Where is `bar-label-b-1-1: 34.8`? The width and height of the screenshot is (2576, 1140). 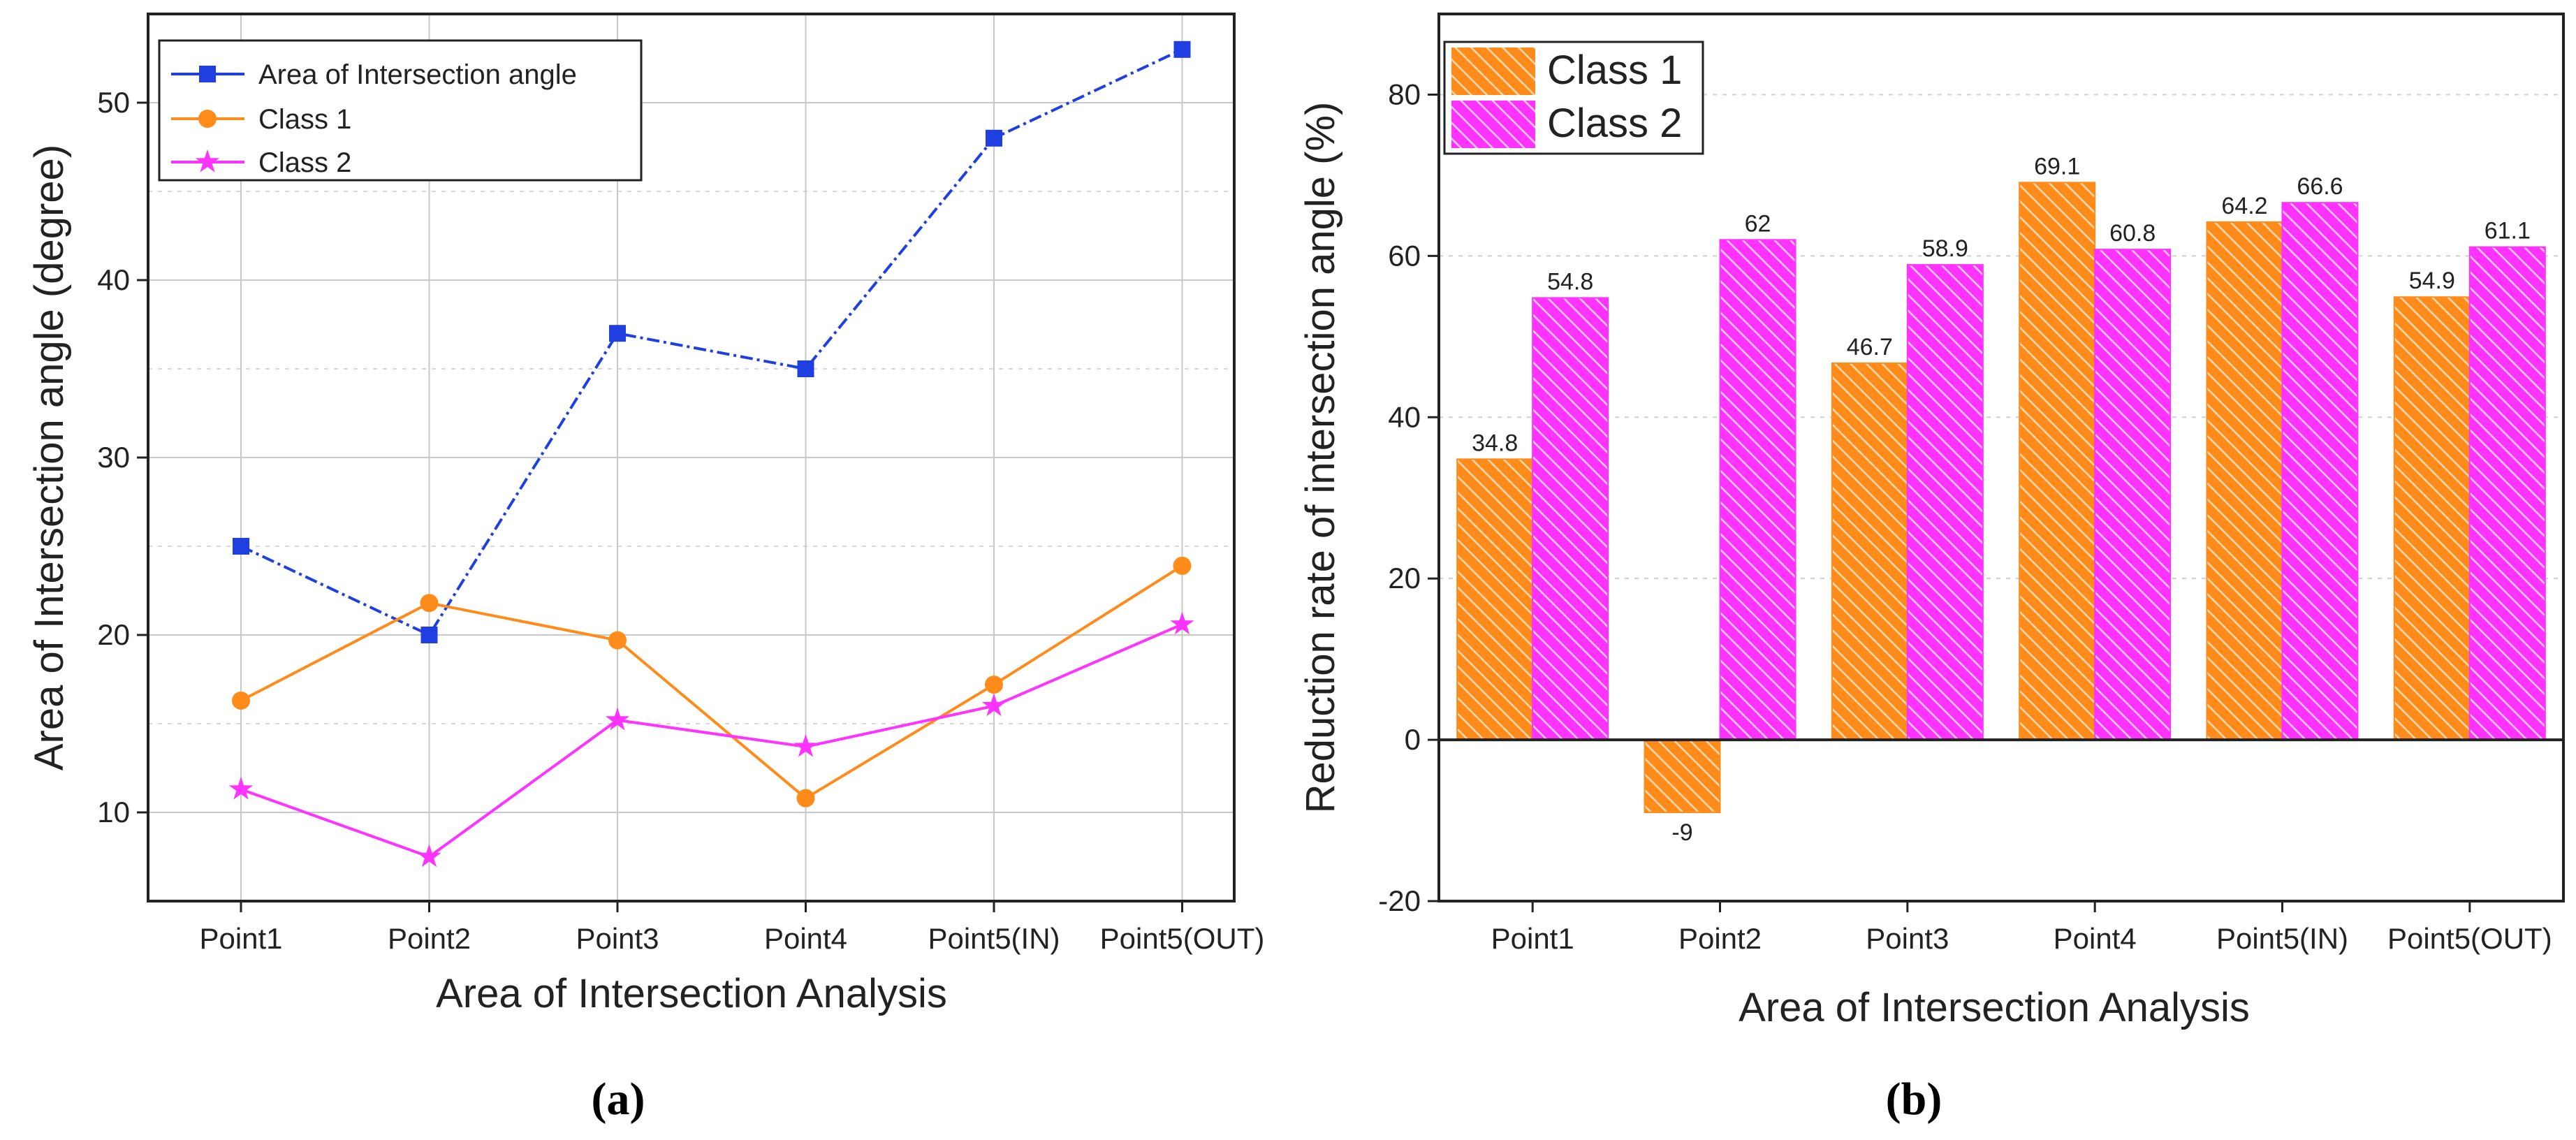
bar-label-b-1-1: 34.8 is located at coordinates (1495, 443).